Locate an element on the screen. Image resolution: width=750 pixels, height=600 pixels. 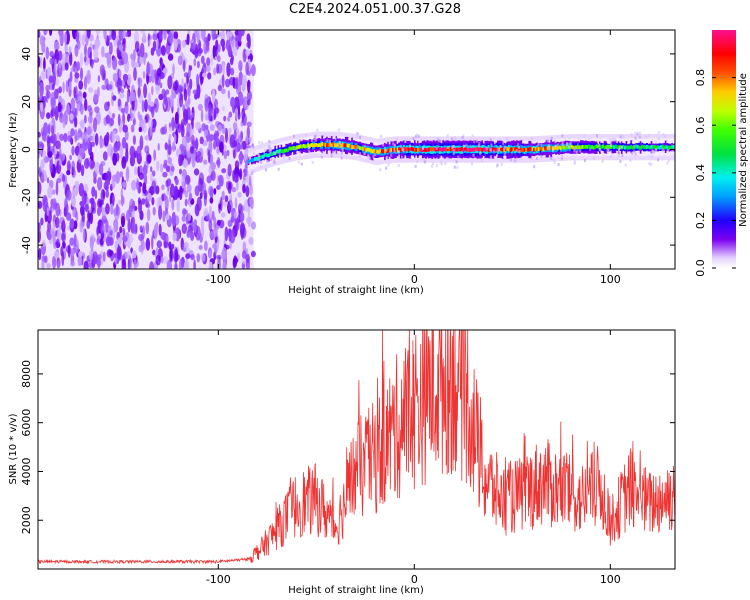
chart-title: C2E4.2024.051.00.37.G28 is located at coordinates (375, 9).